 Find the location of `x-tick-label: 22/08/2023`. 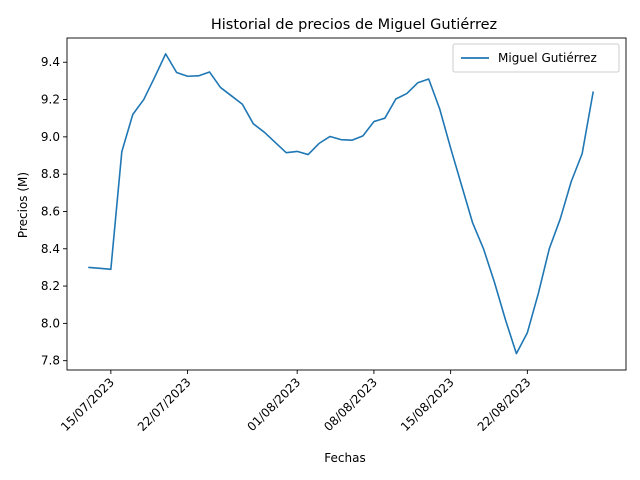

x-tick-label: 22/08/2023 is located at coordinates (504, 404).